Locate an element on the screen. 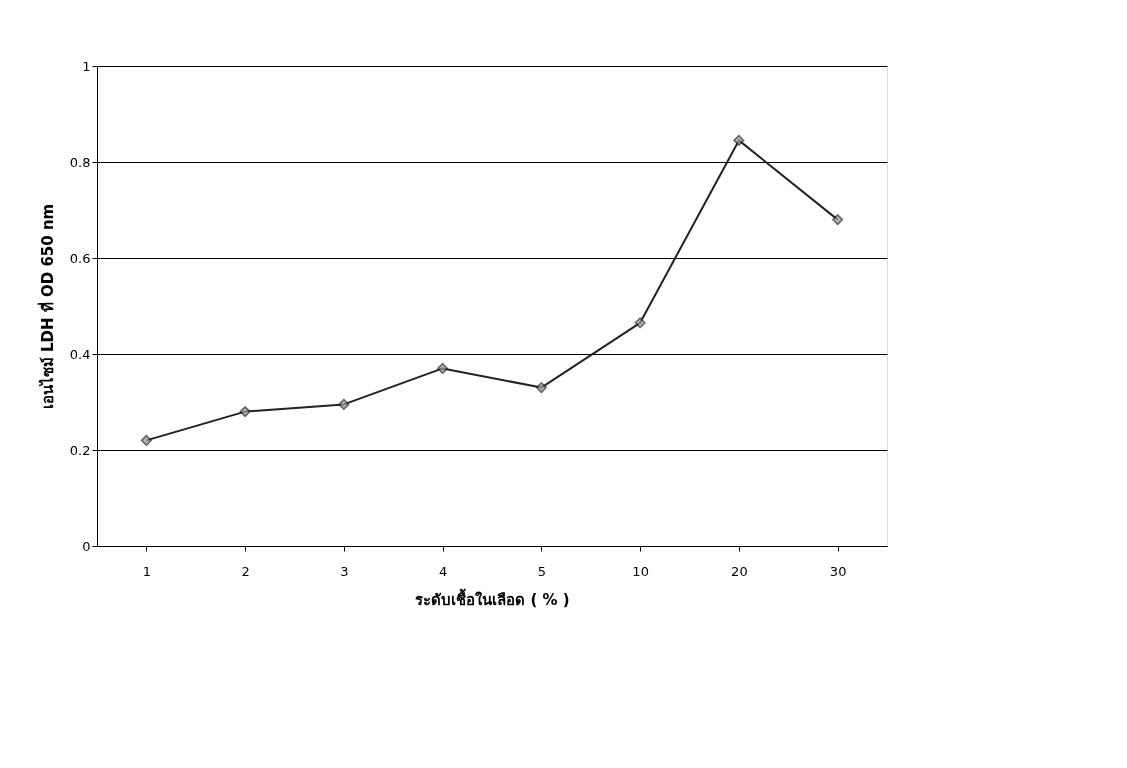 The image size is (1127, 768). x-tick-label: 30 is located at coordinates (838, 571).